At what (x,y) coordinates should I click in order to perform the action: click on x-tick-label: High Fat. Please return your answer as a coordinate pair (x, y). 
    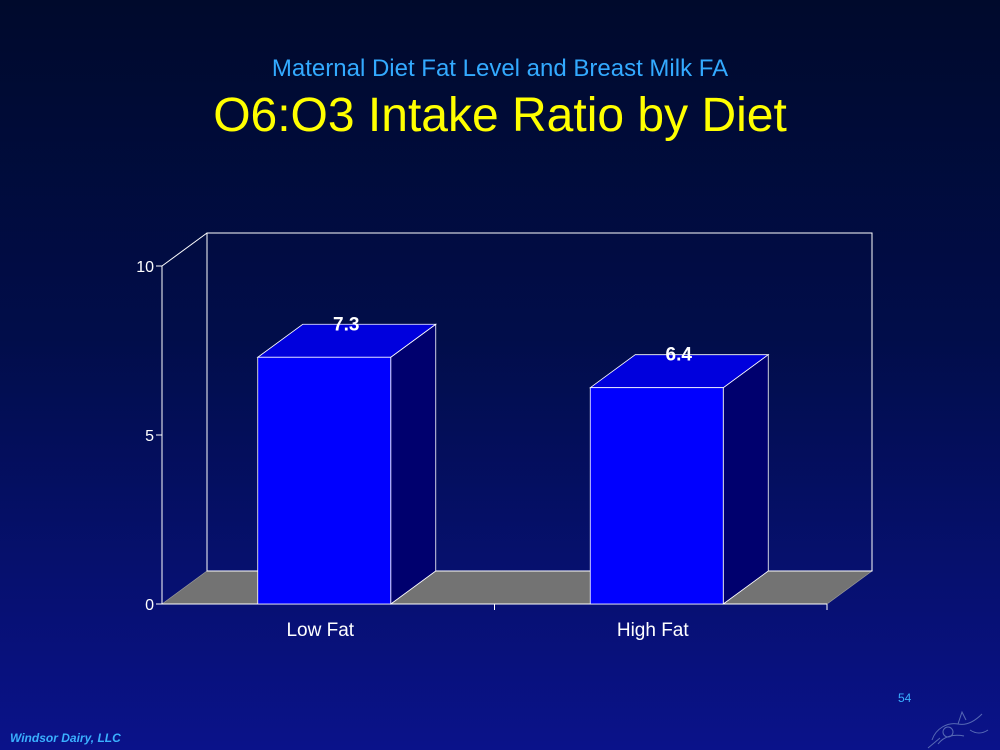
    Looking at the image, I should click on (653, 630).